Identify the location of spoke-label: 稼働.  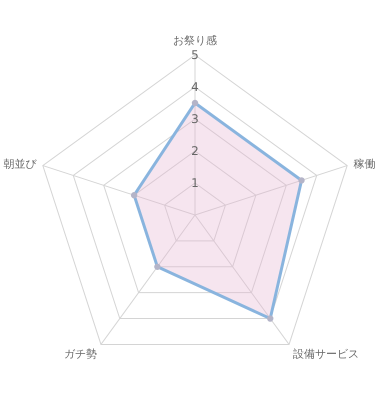
(364, 164).